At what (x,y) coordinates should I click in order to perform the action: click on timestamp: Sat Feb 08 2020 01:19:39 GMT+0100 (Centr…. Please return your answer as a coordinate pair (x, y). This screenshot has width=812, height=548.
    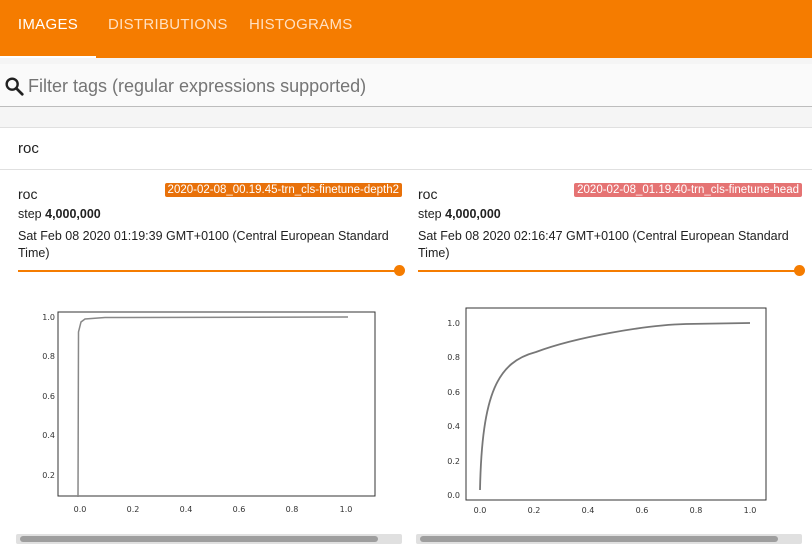
    Looking at the image, I should click on (203, 244).